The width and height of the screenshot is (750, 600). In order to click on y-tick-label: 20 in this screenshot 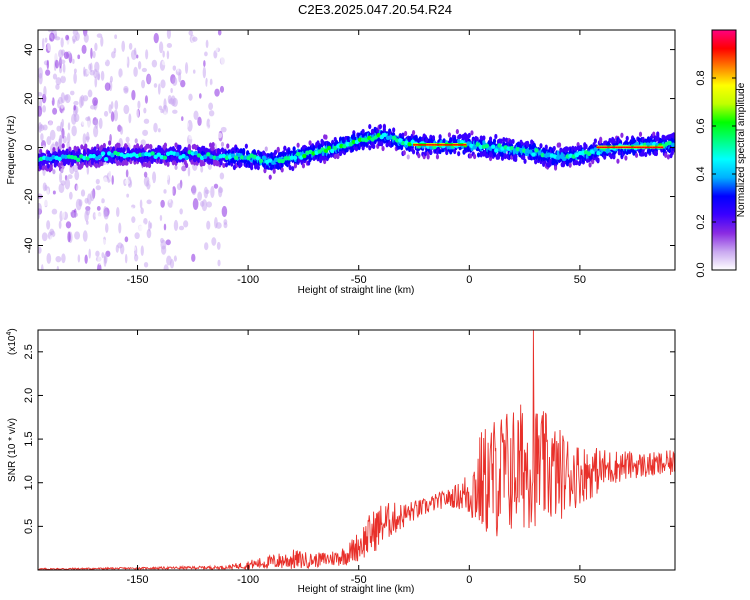, I will do `click(29, 98)`.